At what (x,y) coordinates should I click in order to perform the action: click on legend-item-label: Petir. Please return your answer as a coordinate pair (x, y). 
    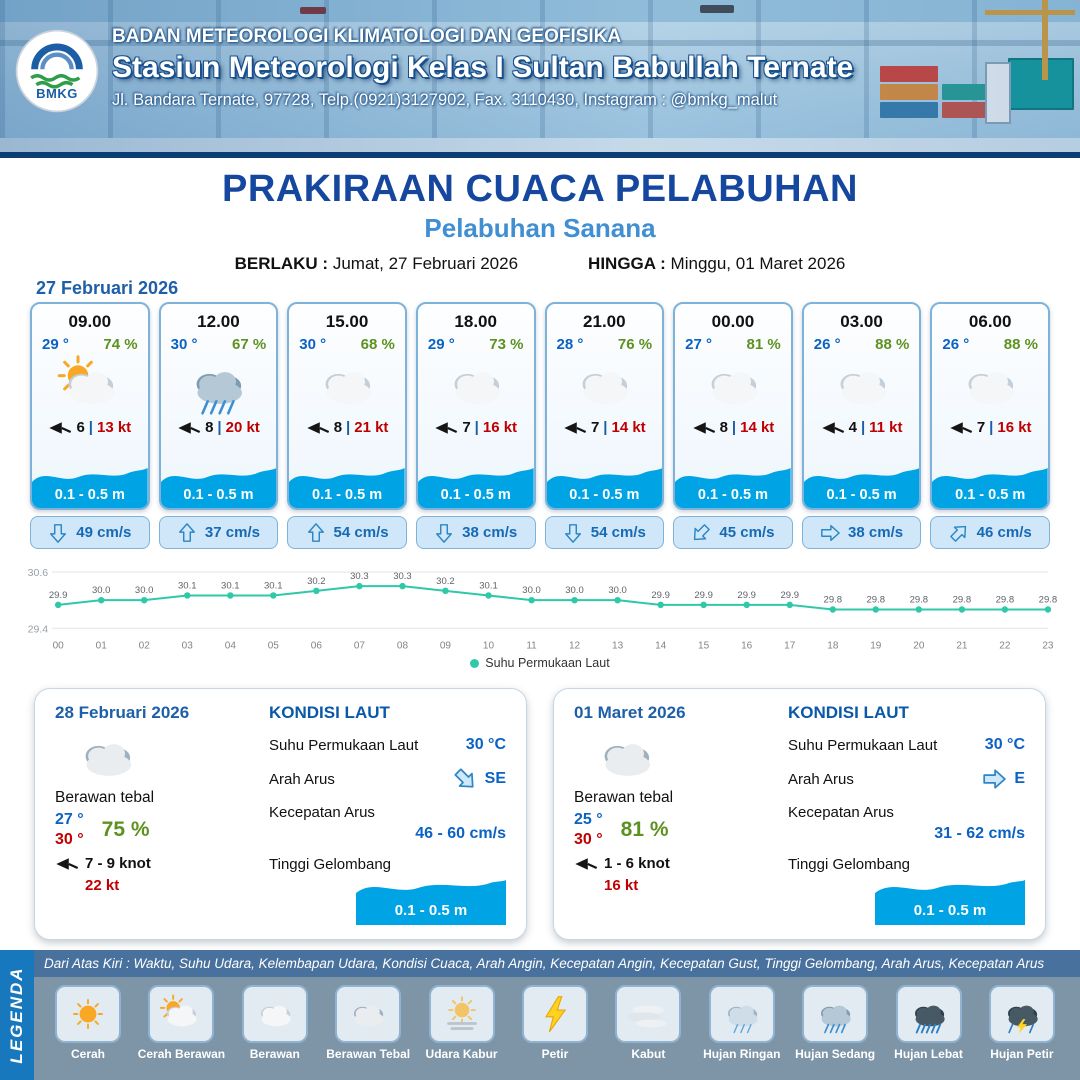
    Looking at the image, I should click on (555, 1054).